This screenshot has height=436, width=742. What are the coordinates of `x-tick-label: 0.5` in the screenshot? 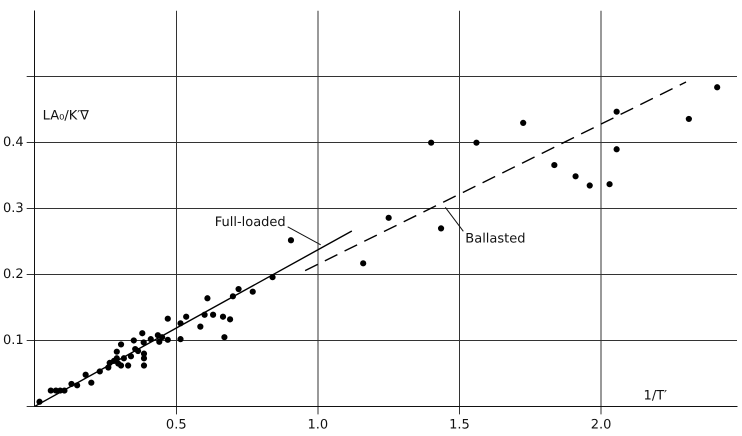 It's located at (176, 425).